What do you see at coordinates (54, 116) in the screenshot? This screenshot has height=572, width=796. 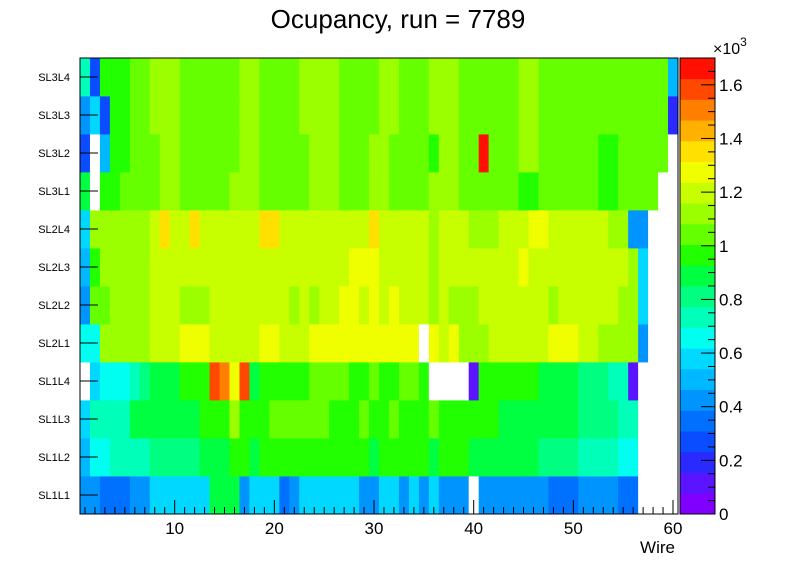 I see `y-category-label: SL3L3` at bounding box center [54, 116].